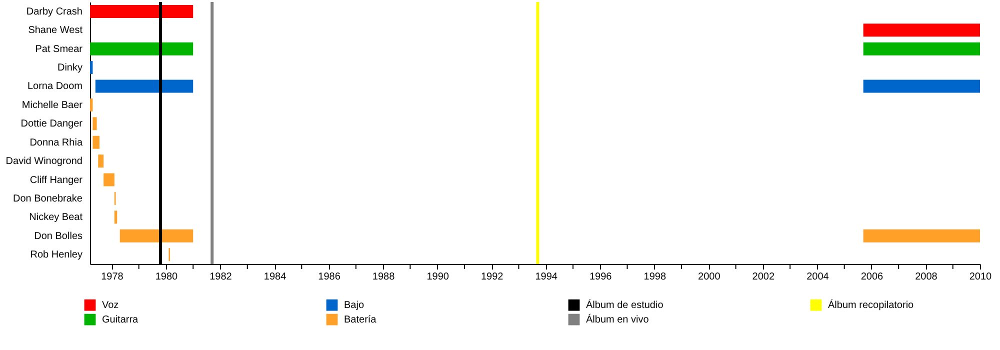 This screenshot has height=350, width=1000. Describe the element at coordinates (48, 198) in the screenshot. I see `y-tick-label: Don Bonebrake` at that location.